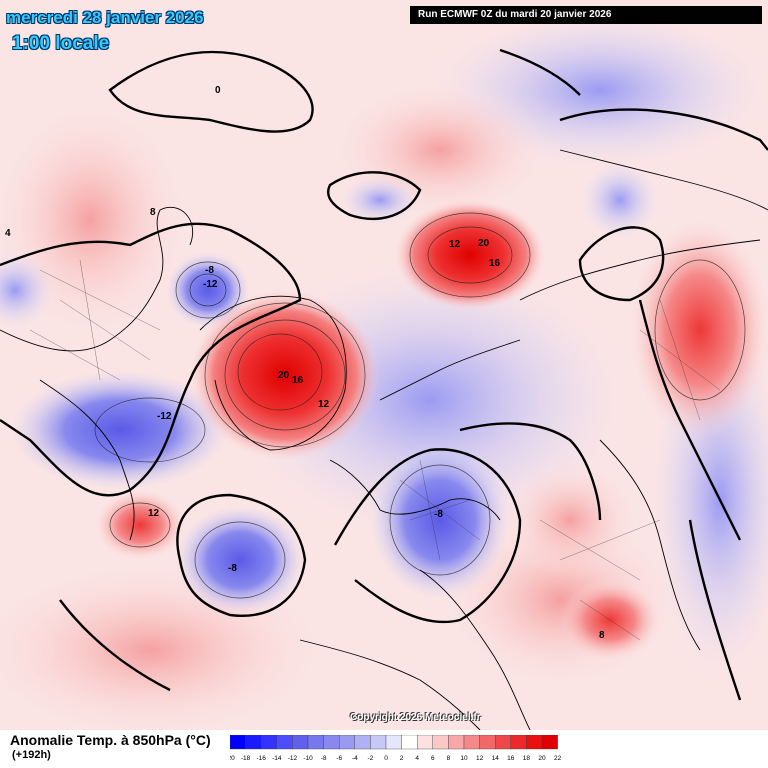 The width and height of the screenshot is (768, 768). Describe the element at coordinates (527, 758) in the screenshot. I see `scale-tick-label: 18` at that location.